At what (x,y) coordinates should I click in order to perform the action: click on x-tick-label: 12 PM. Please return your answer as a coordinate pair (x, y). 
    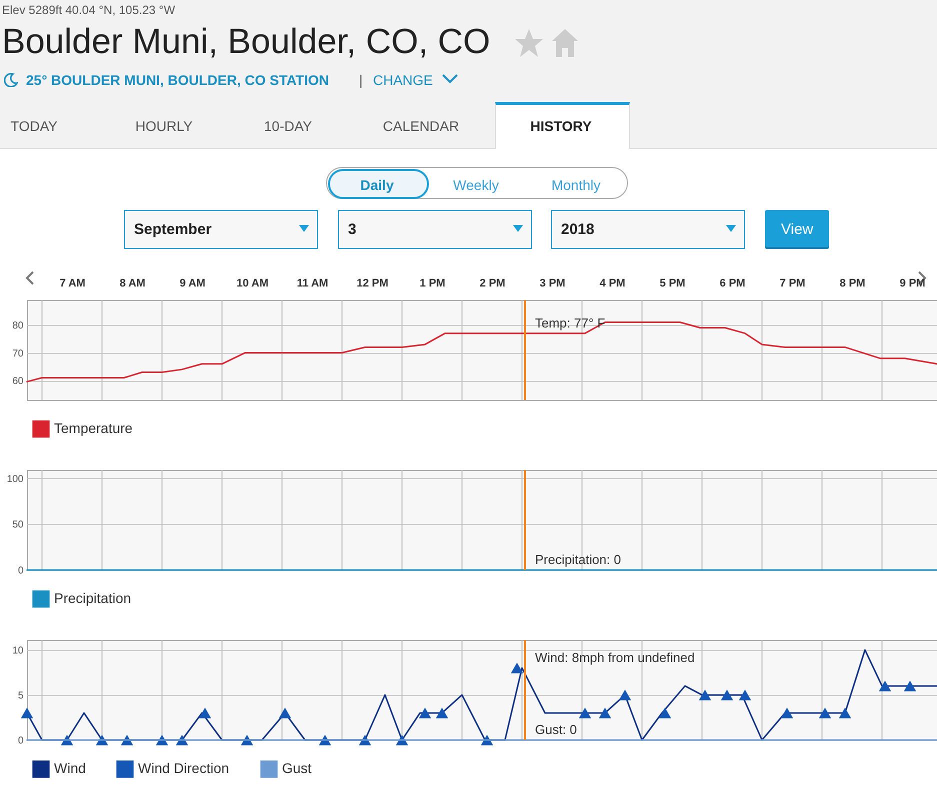
    Looking at the image, I should click on (372, 284).